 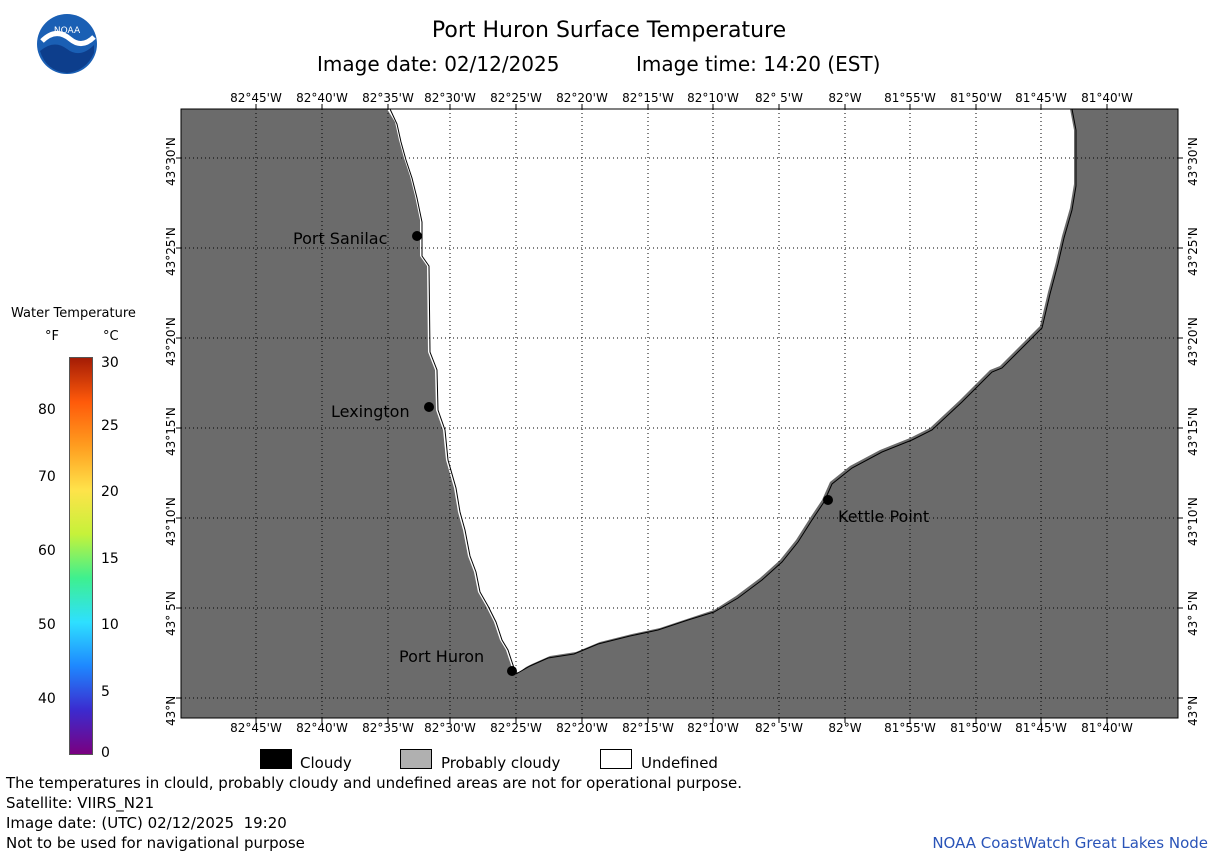 What do you see at coordinates (52, 336) in the screenshot?
I see `unit-fahrenheit: °F` at bounding box center [52, 336].